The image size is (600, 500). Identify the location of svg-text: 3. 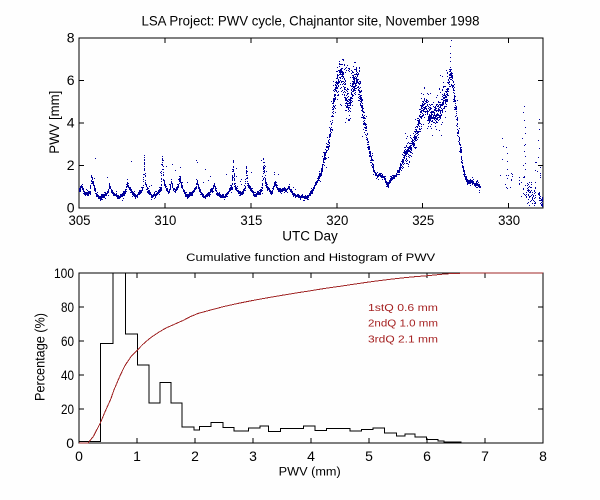
(253, 456).